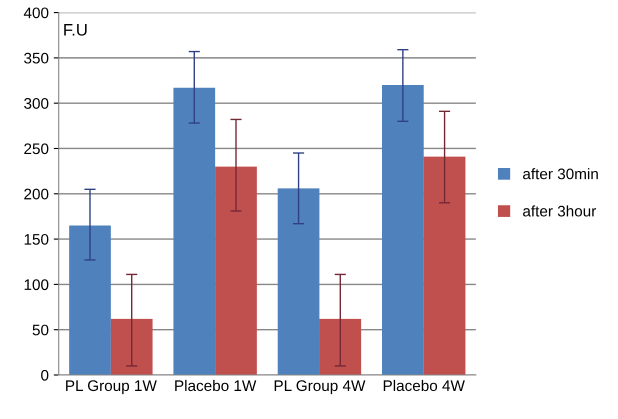 This screenshot has height=419, width=618. What do you see at coordinates (560, 174) in the screenshot?
I see `legend-label: after 30min` at bounding box center [560, 174].